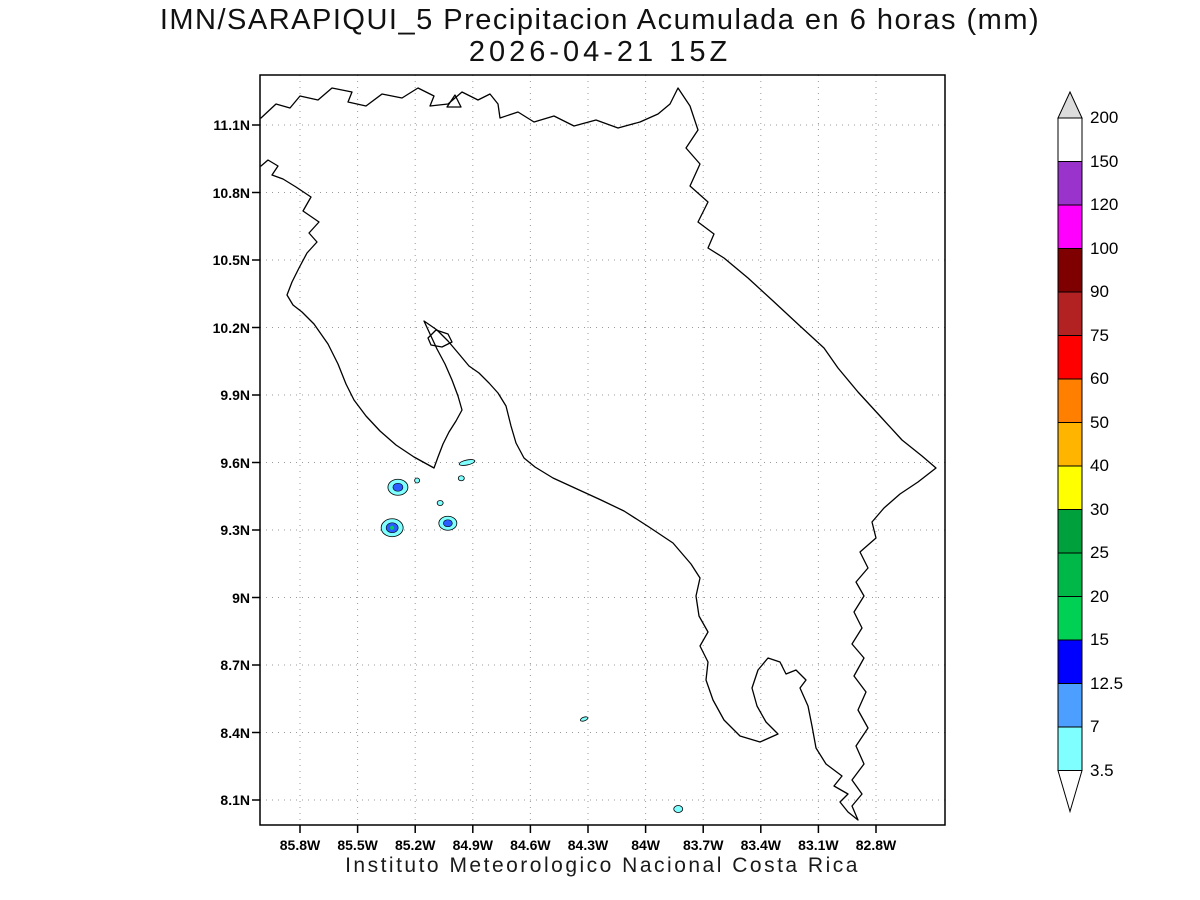  What do you see at coordinates (235, 665) in the screenshot?
I see `lat-tick-label: 8.7N` at bounding box center [235, 665].